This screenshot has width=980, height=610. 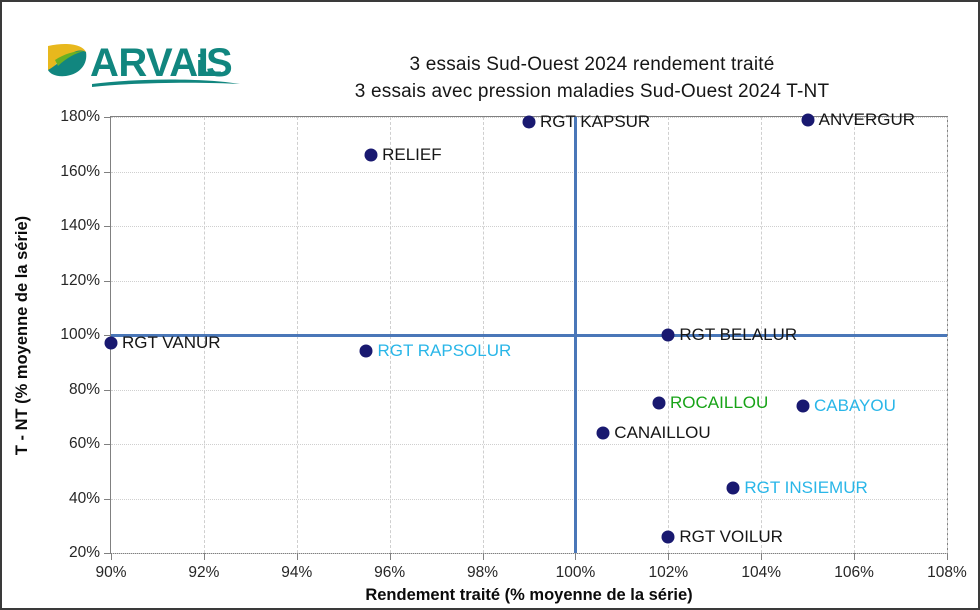 I want to click on arvalis-logo: ARVAL i S, so click(x=149, y=66).